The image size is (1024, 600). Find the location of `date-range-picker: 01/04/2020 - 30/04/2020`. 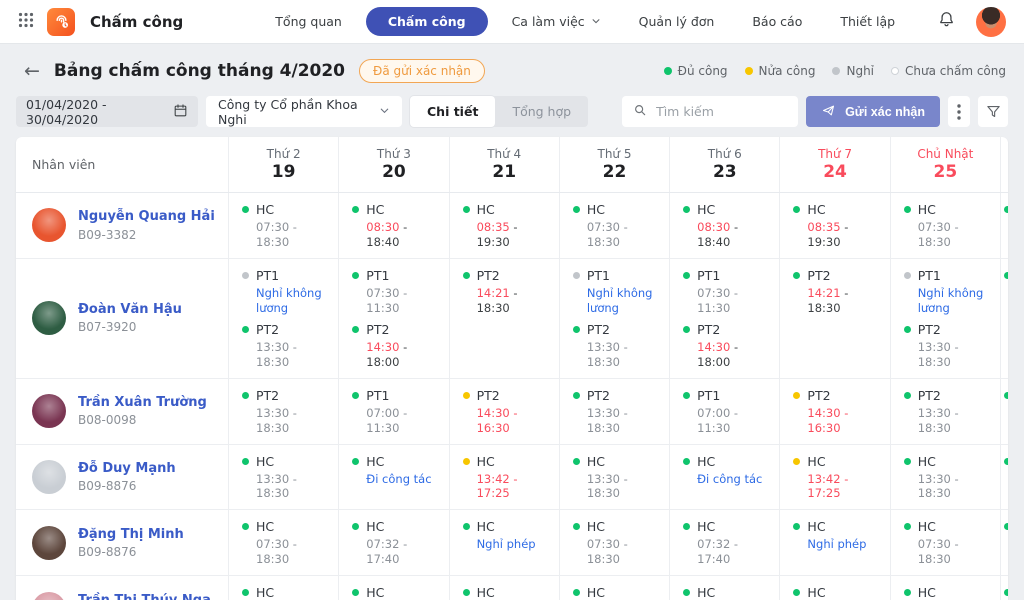

date-range-picker: 01/04/2020 - 30/04/2020 is located at coordinates (107, 111).